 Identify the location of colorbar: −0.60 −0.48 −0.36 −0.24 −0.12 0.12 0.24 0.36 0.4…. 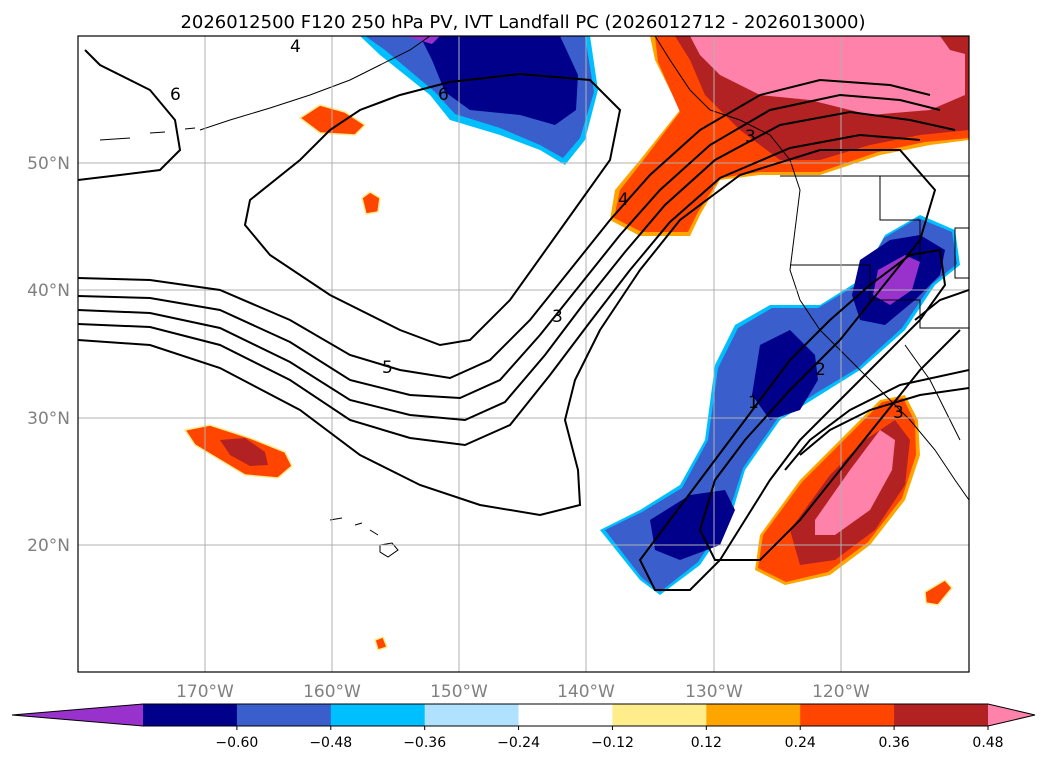
(523, 727).